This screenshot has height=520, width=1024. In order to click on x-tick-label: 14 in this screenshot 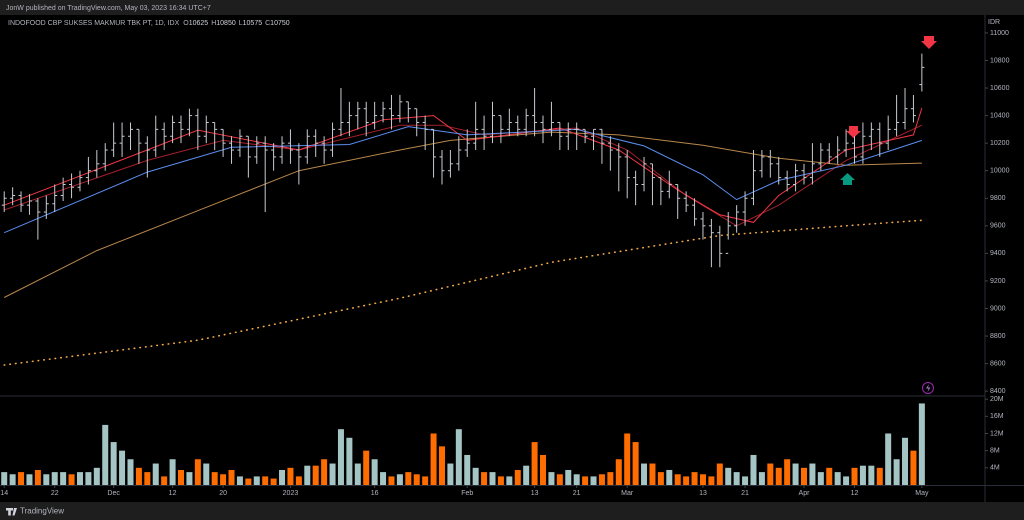, I will do `click(4, 493)`.